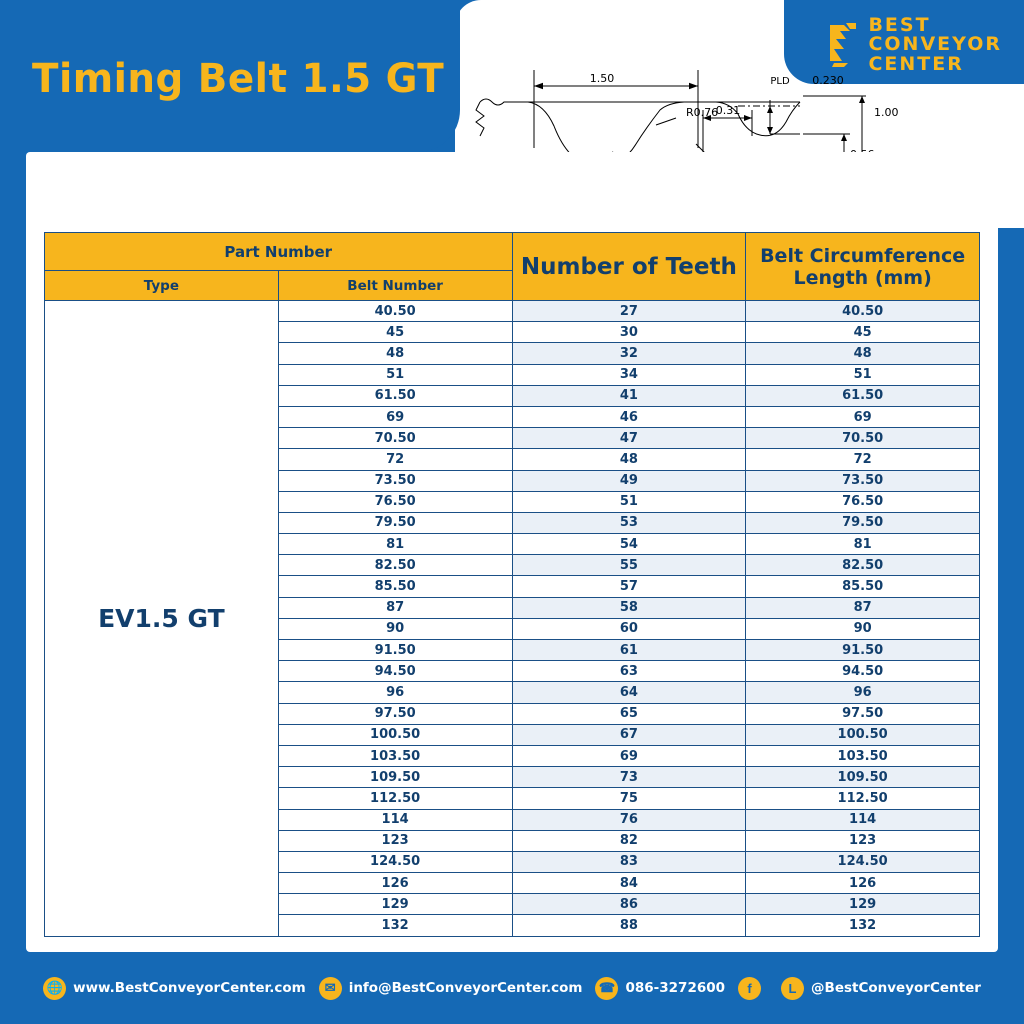  What do you see at coordinates (916, 63) in the screenshot?
I see `logo-line-3: CENTER` at bounding box center [916, 63].